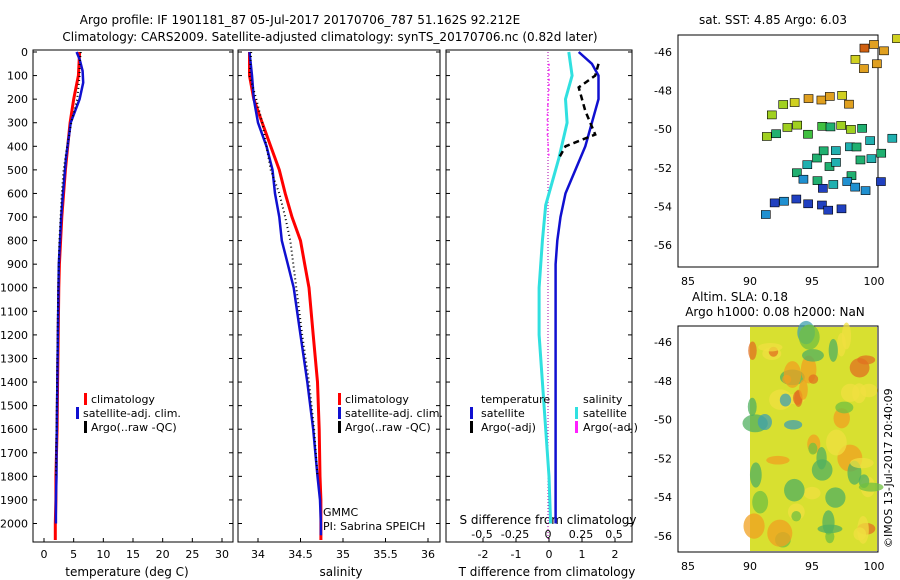 The height and width of the screenshot is (580, 900). Describe the element at coordinates (14, 476) in the screenshot. I see `depth-tick-label: 1800` at that location.